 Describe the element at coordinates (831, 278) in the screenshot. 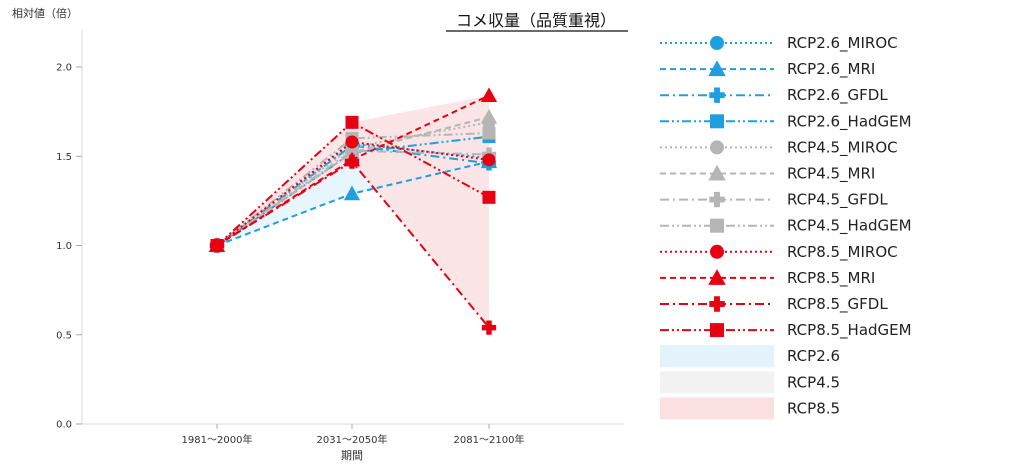

I see `legend-label: RCP8.5_MRI` at that location.